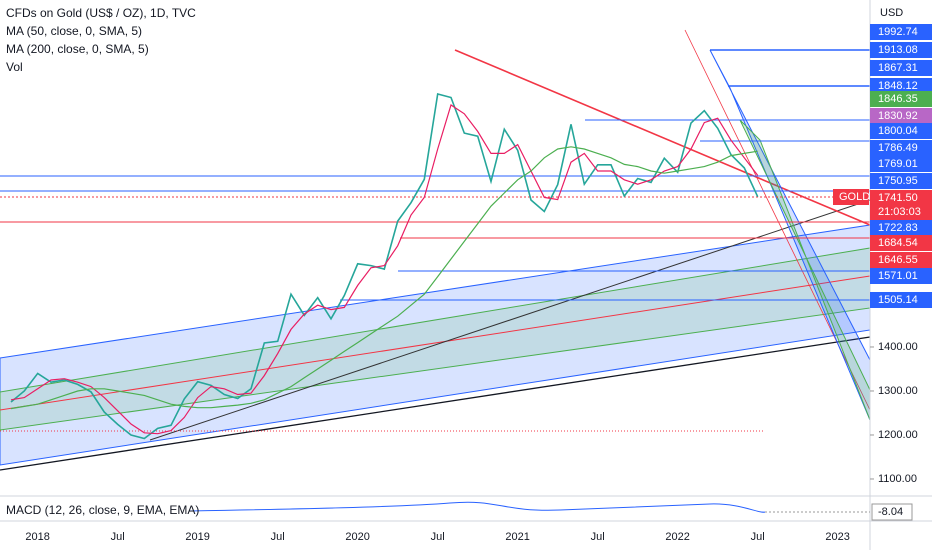 The image size is (932, 550). What do you see at coordinates (37, 537) in the screenshot?
I see `x-tick-label: 2018` at bounding box center [37, 537].